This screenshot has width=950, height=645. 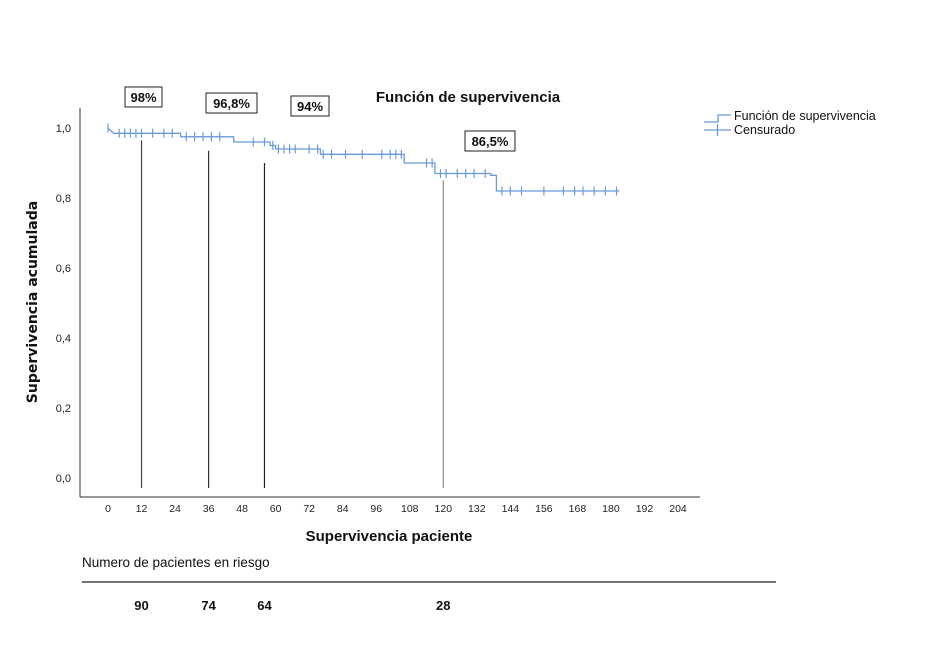 What do you see at coordinates (33, 302) in the screenshot?
I see `y-axis-label: Supervivencia acumulada` at bounding box center [33, 302].